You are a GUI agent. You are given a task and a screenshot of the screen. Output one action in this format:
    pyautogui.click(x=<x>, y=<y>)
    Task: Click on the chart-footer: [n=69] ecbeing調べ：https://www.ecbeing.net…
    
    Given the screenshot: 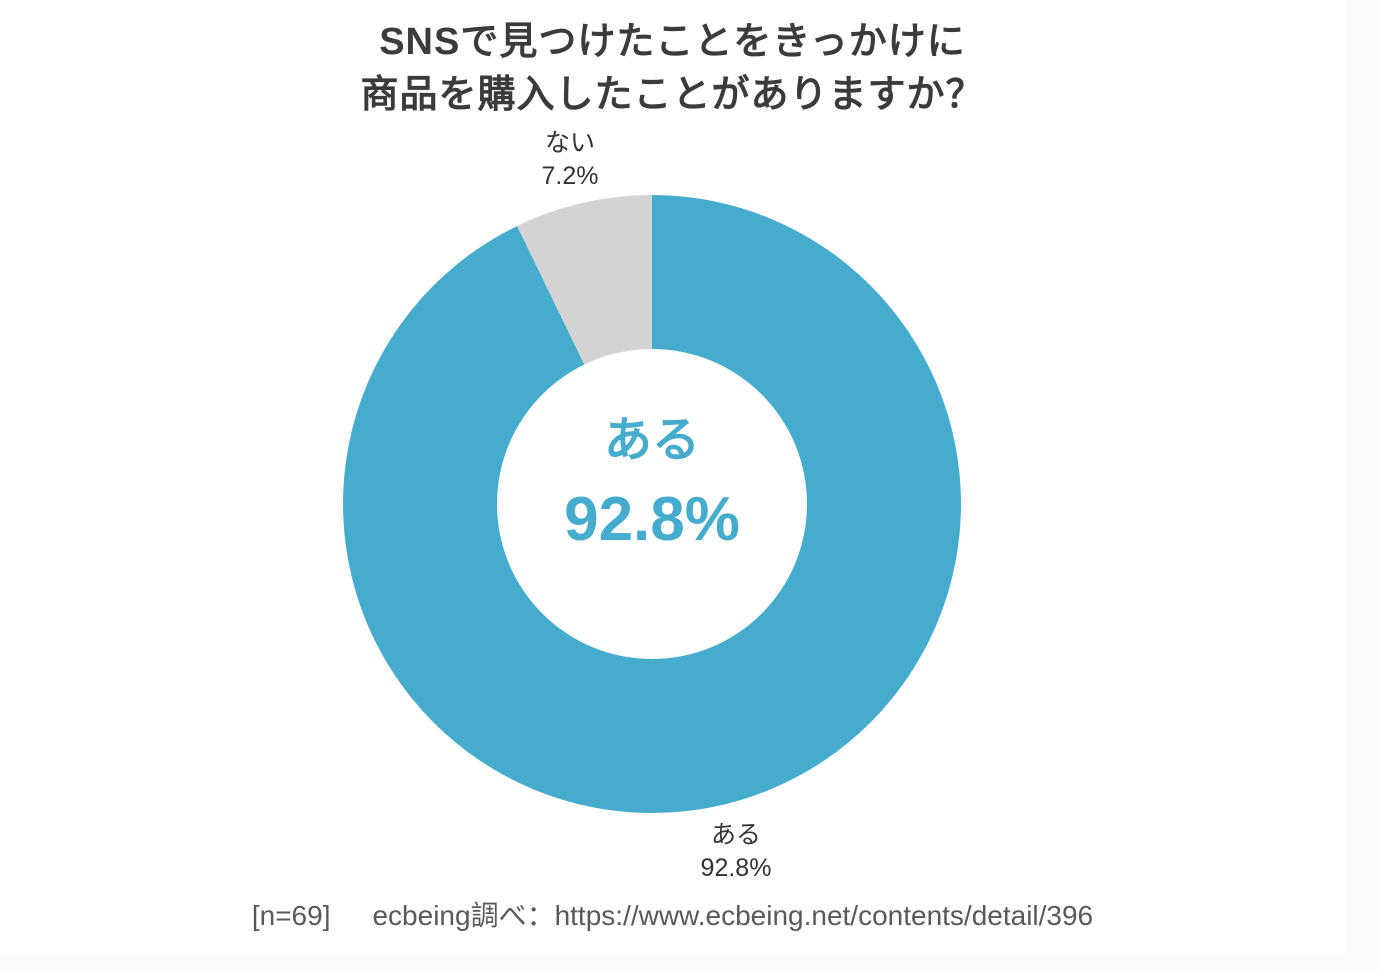 What is the action you would take?
    pyautogui.click(x=672, y=916)
    